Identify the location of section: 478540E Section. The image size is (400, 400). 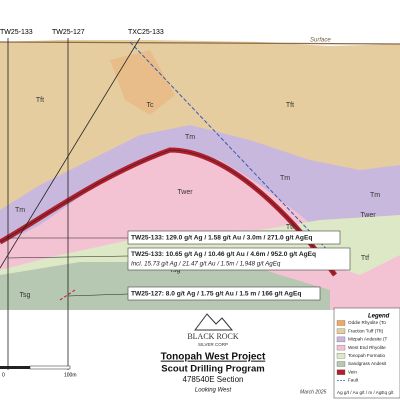
(213, 379).